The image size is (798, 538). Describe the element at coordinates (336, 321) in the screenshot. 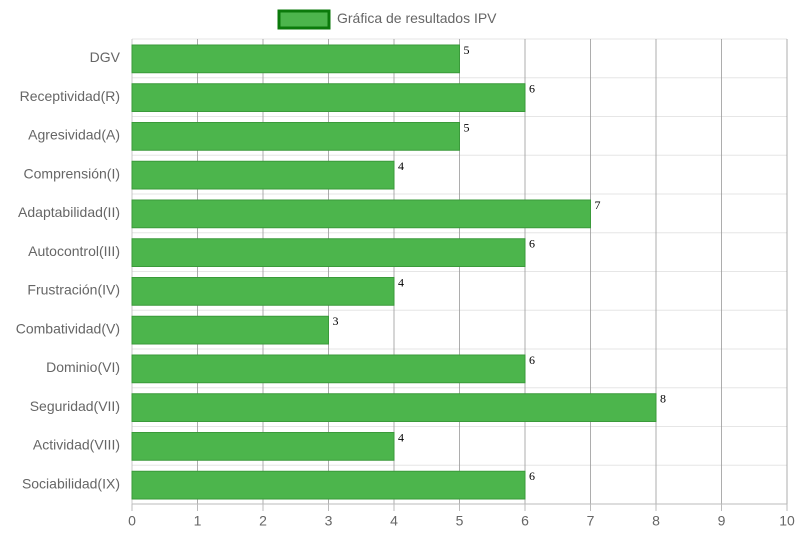

I see `value-label: 3` at that location.